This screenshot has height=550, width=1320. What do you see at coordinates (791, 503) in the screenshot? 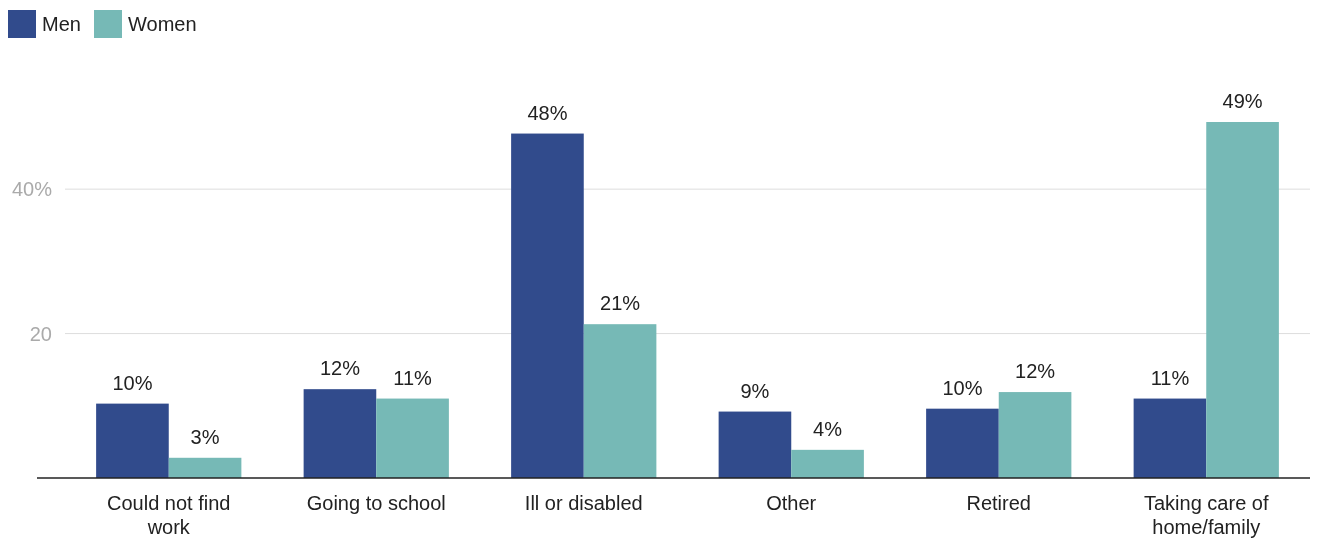
I see `x-tick-label: Other` at bounding box center [791, 503].